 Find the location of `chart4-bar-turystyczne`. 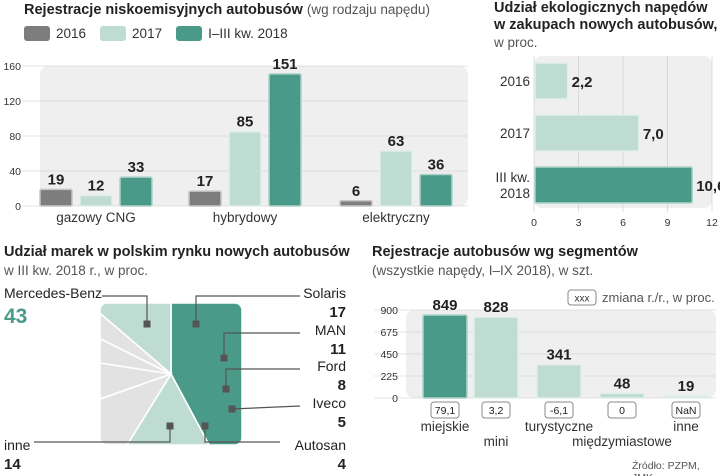

chart4-bar-turystyczne is located at coordinates (559, 381).